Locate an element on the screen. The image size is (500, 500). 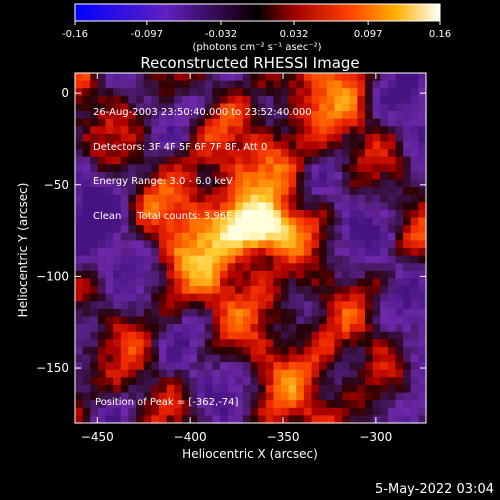
x-tick-label: −400 is located at coordinates (190, 437).